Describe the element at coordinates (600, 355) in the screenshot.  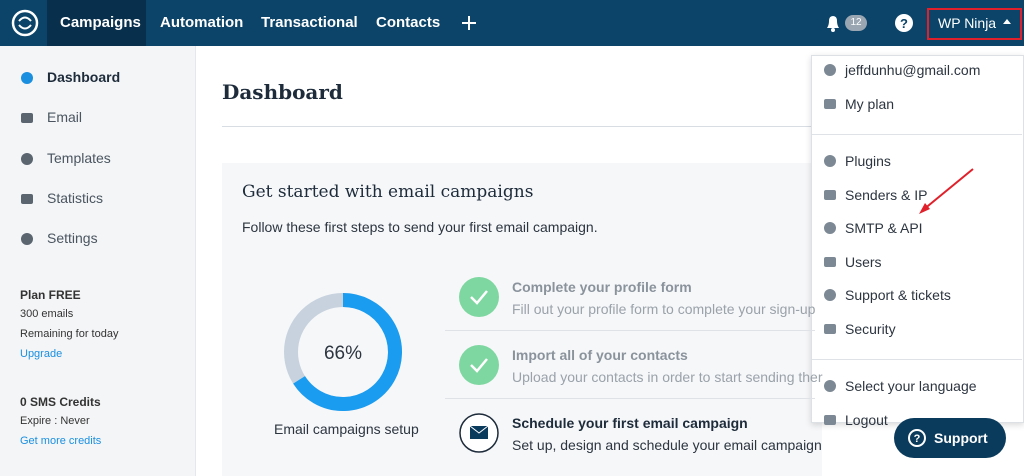
I see `step-title: Import all of your contacts` at that location.